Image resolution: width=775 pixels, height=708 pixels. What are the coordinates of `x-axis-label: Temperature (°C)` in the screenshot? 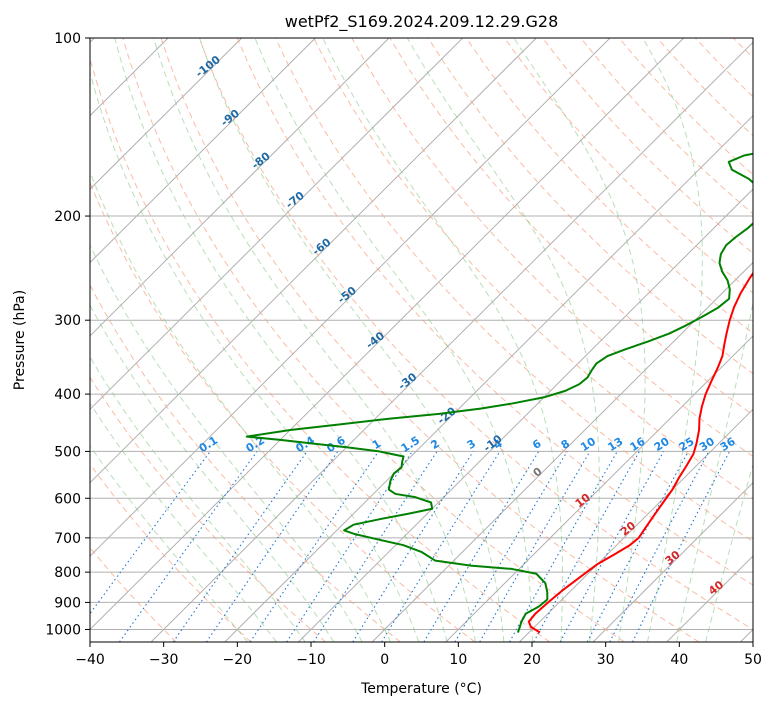 It's located at (421, 689).